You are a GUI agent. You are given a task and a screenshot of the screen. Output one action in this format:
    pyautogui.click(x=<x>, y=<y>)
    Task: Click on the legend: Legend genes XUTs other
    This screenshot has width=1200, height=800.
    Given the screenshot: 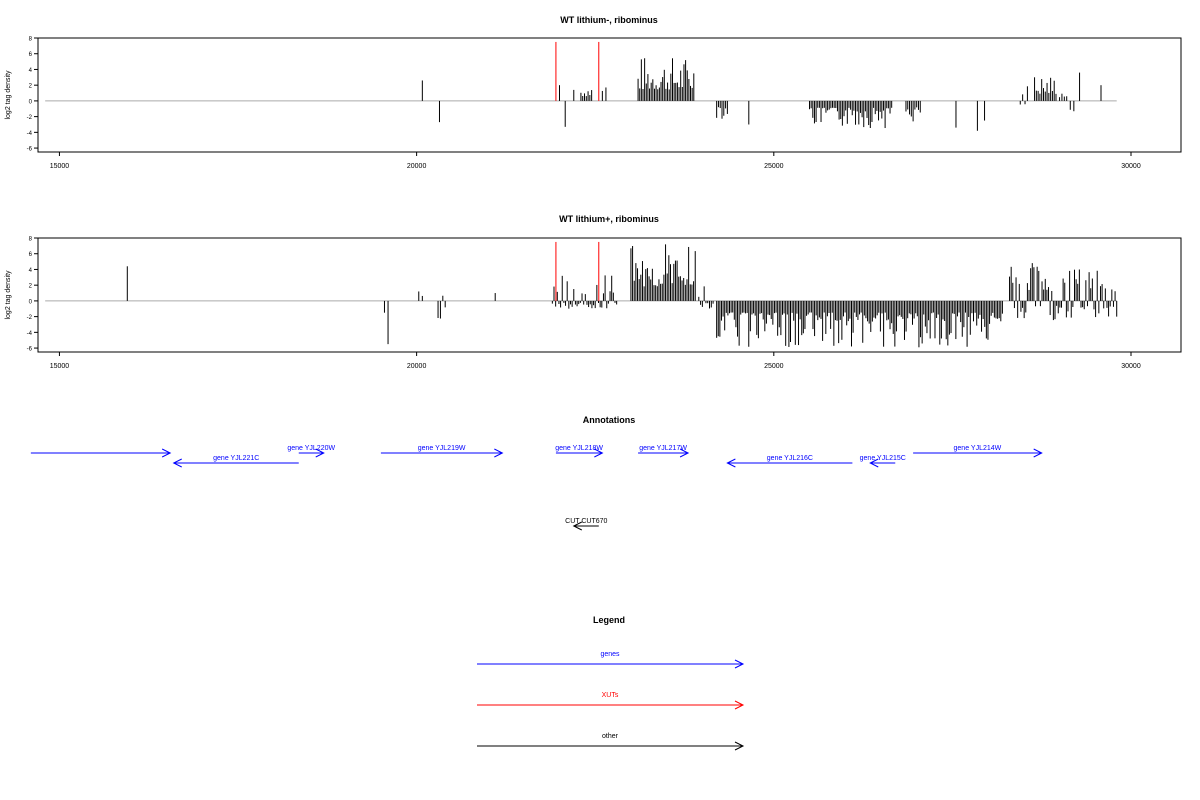 What is the action you would take?
    pyautogui.click(x=611, y=683)
    